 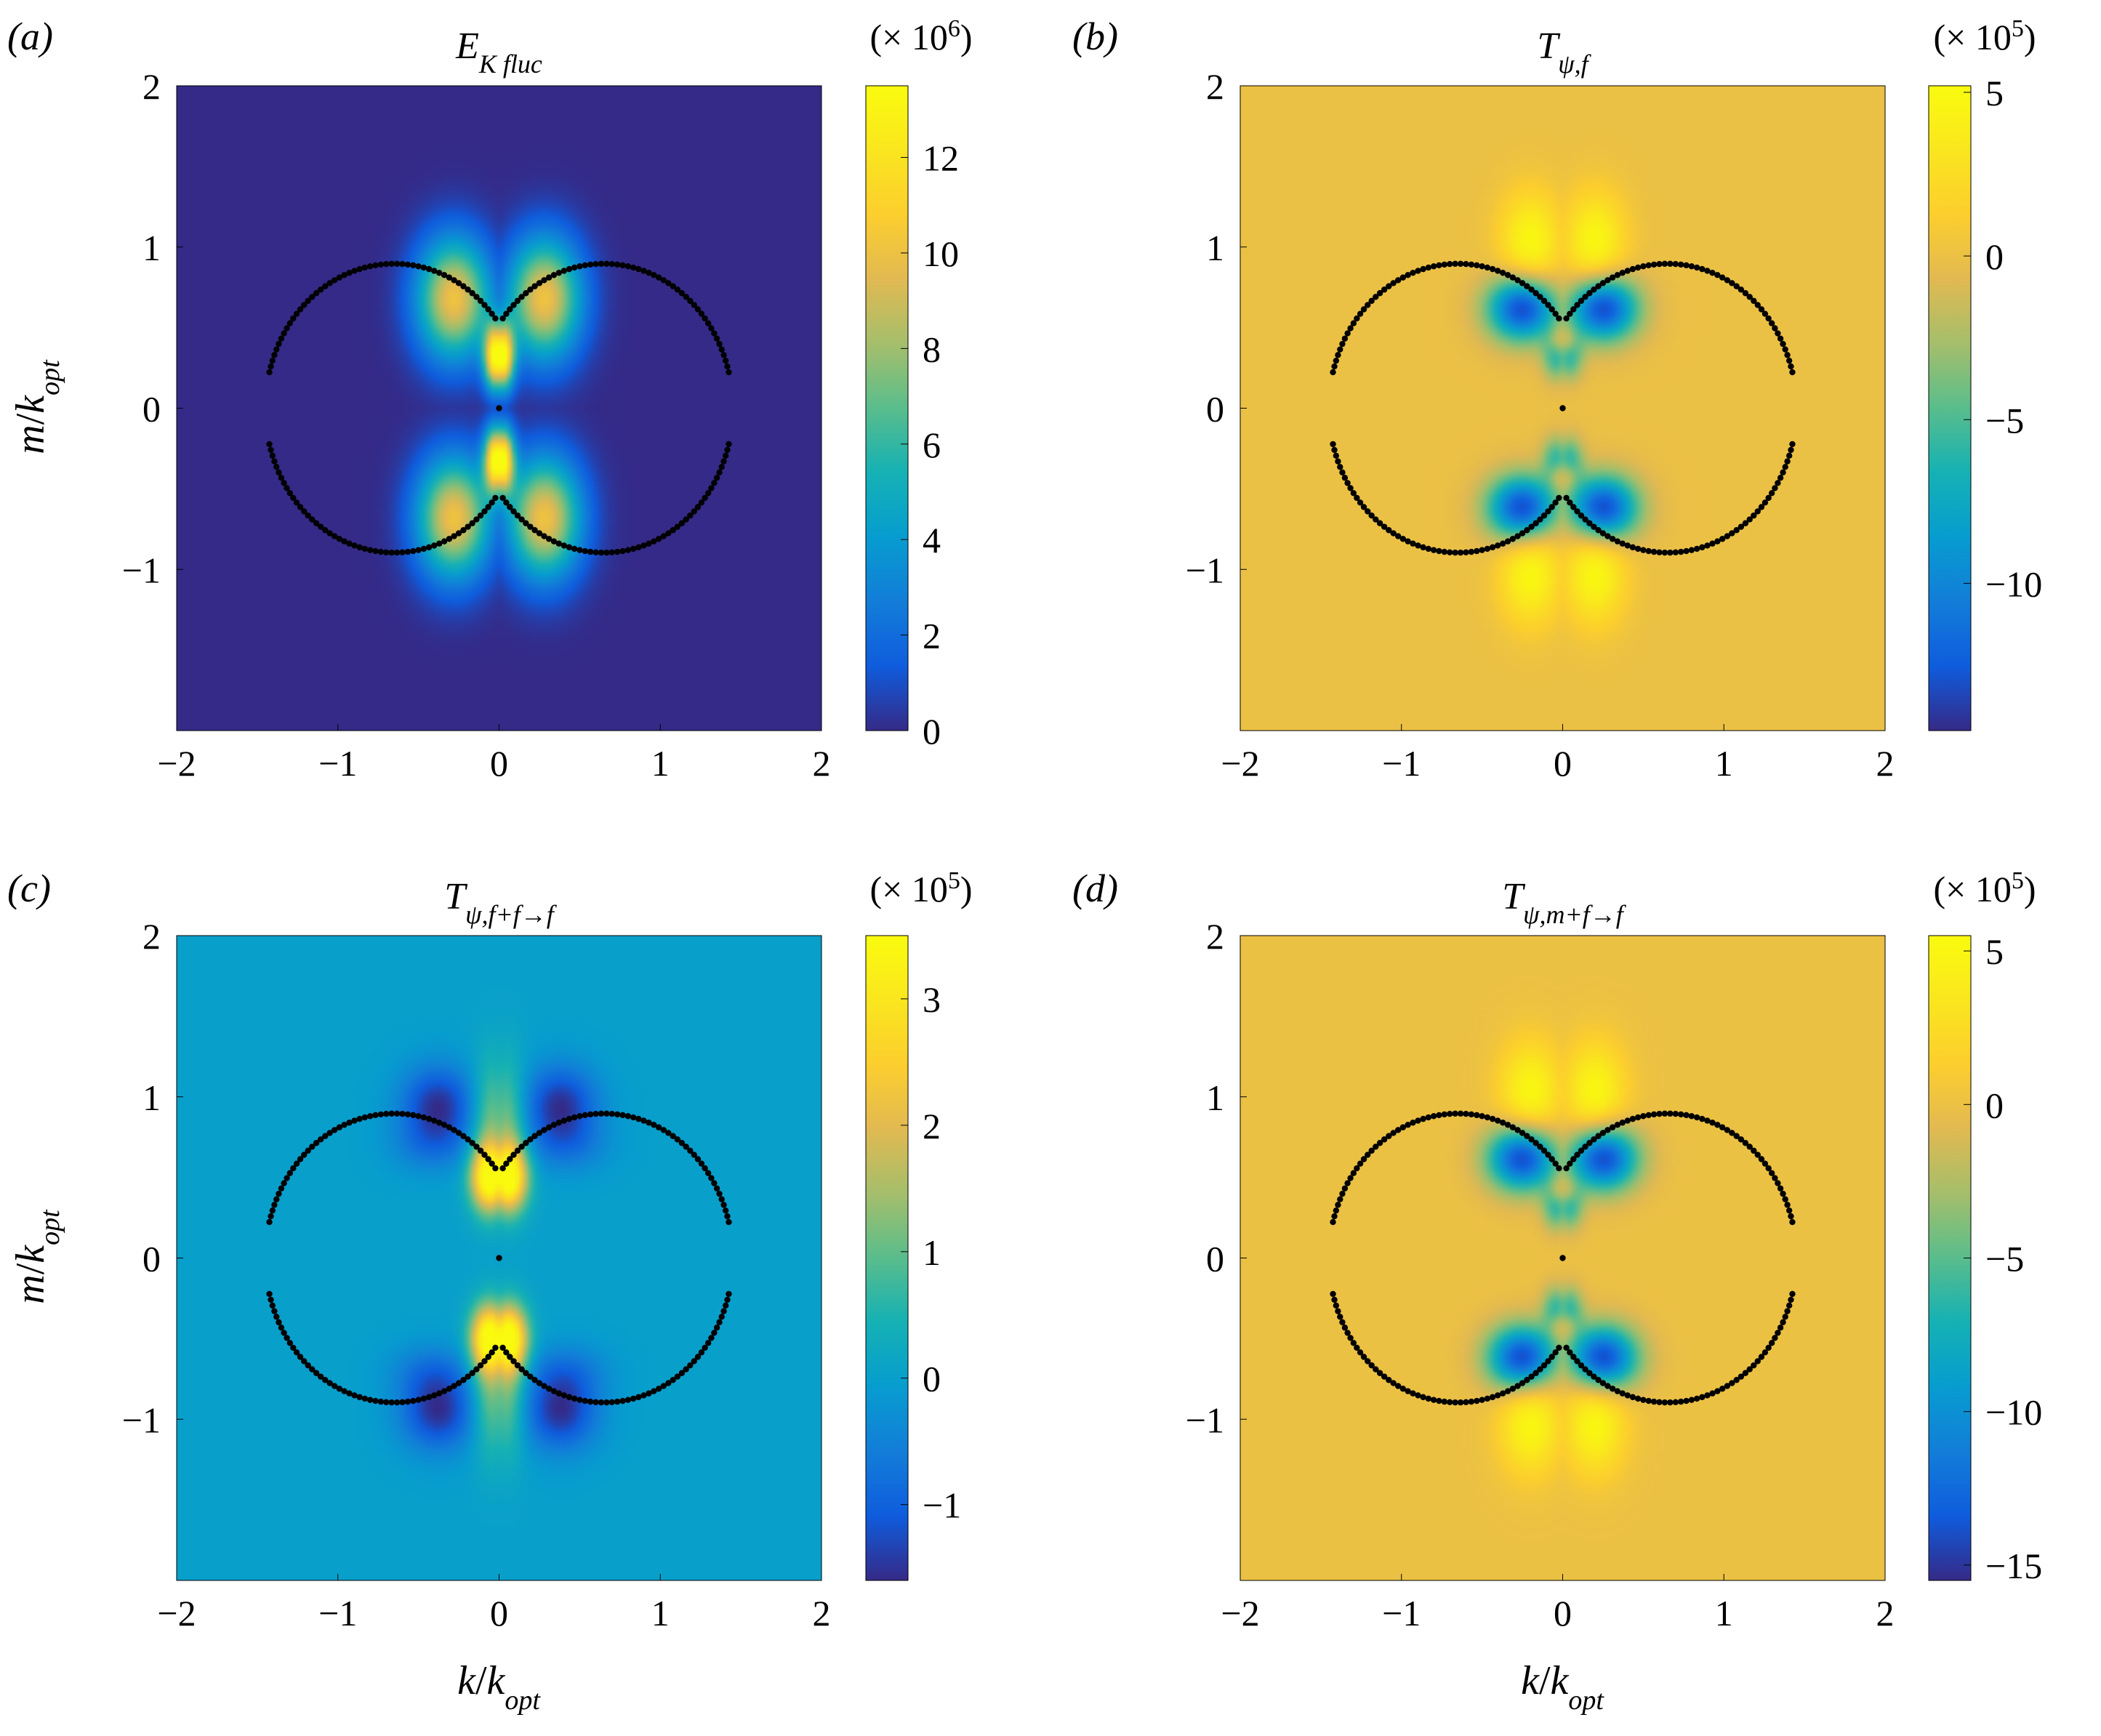 What do you see at coordinates (1549, 46) in the screenshot?
I see `title-main: T` at bounding box center [1549, 46].